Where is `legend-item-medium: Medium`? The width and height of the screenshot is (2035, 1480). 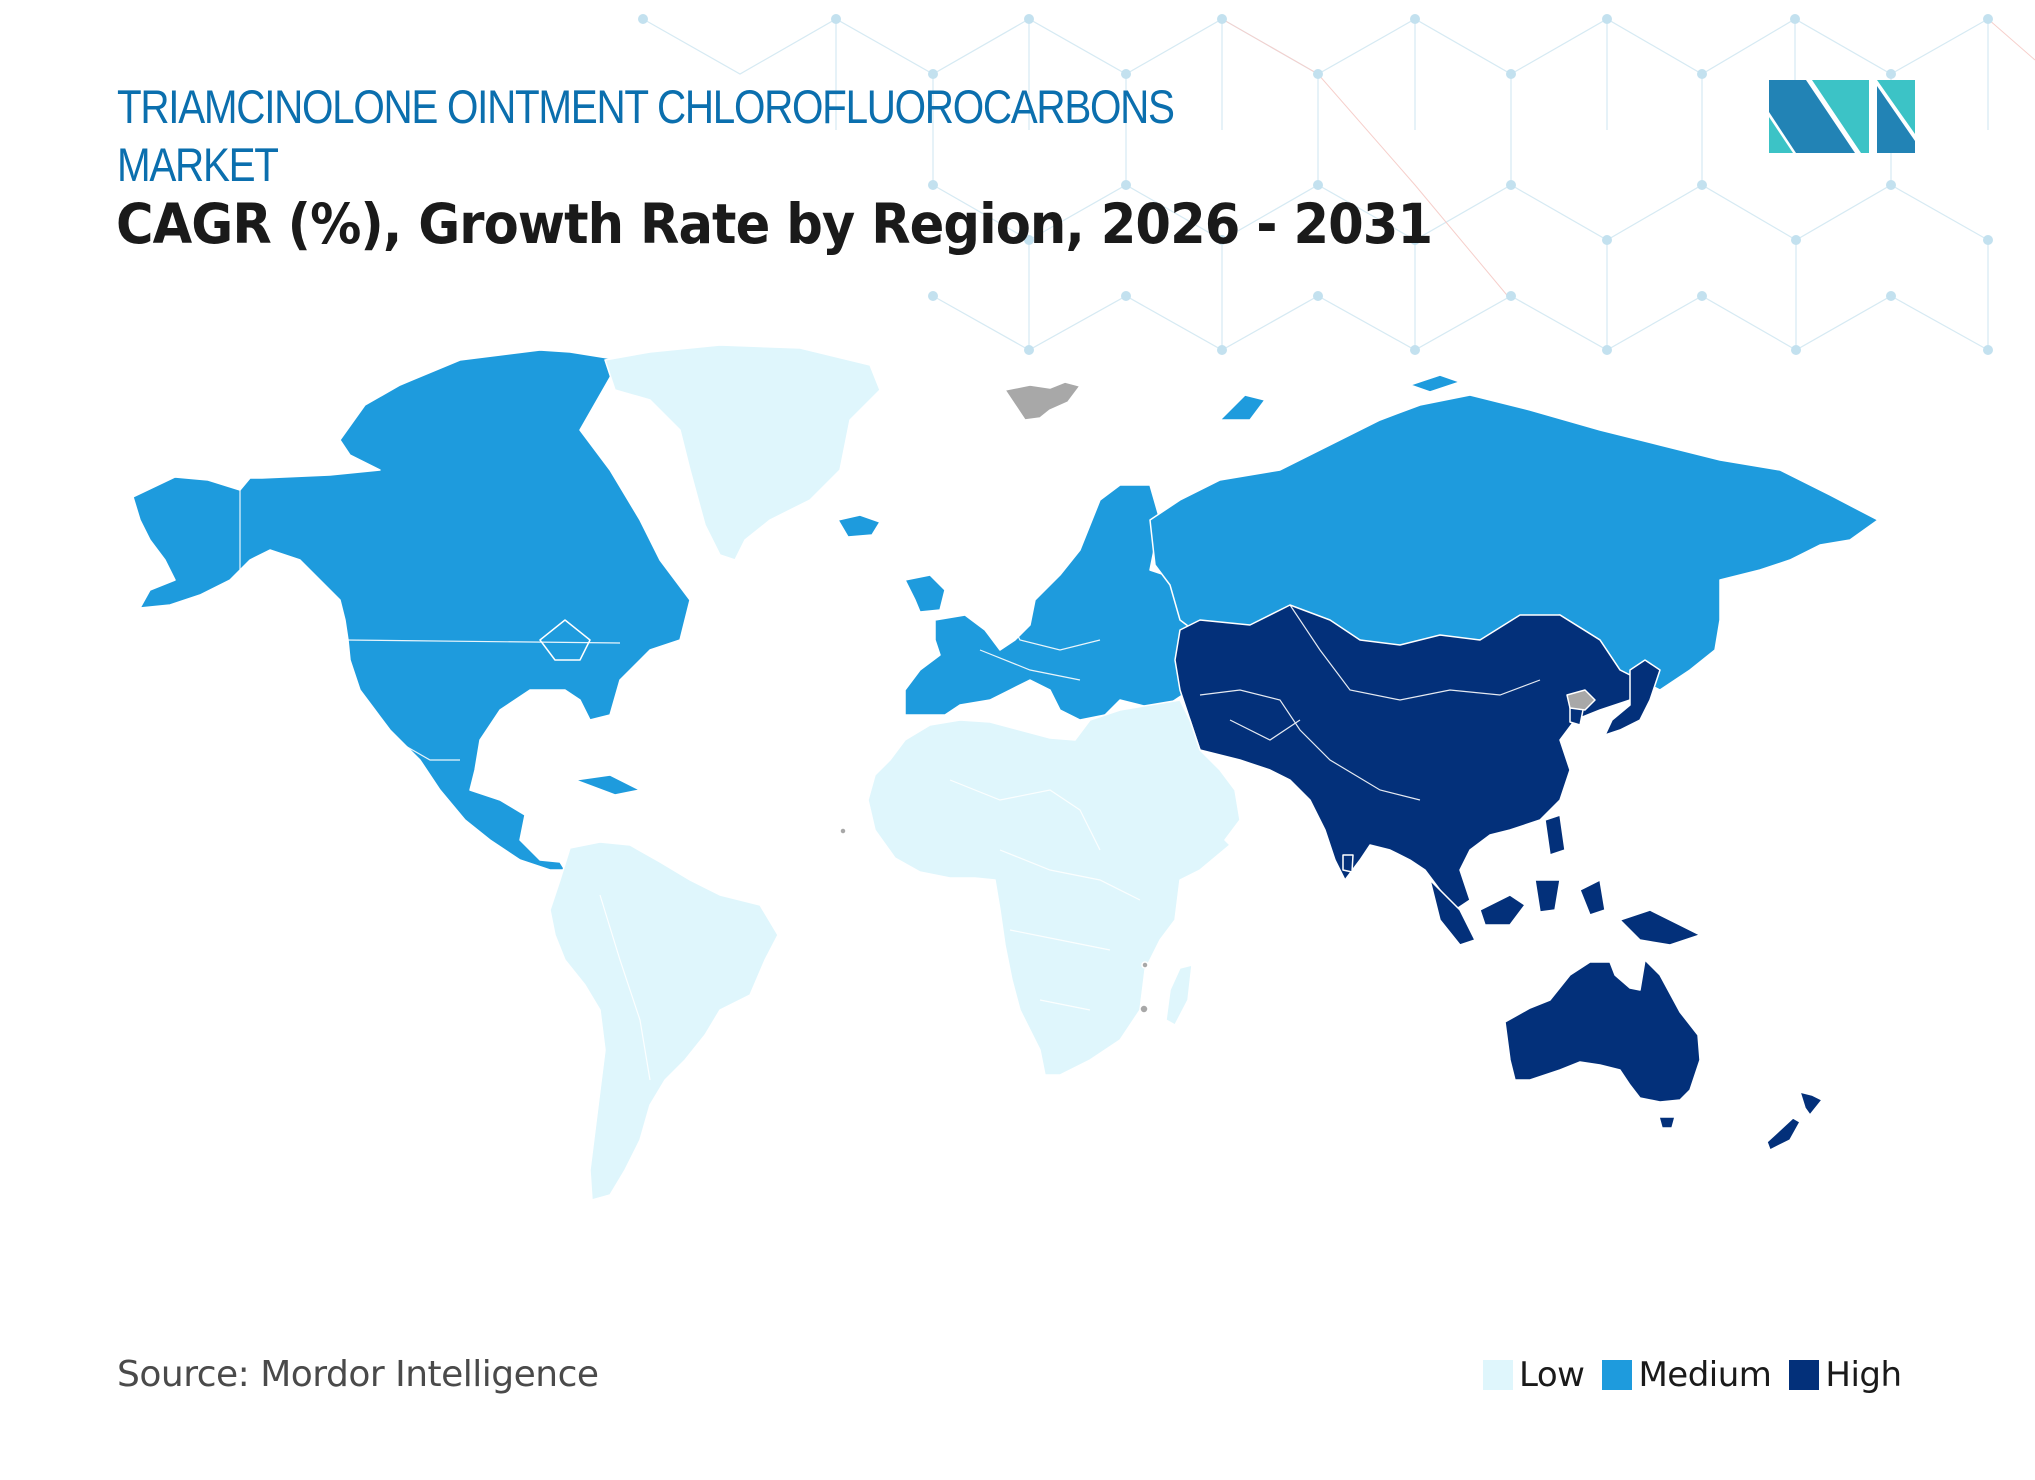 legend-item-medium: Medium is located at coordinates (1687, 1375).